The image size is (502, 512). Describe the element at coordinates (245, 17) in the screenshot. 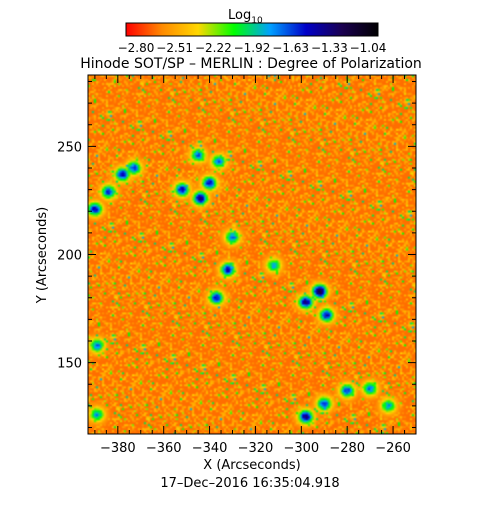

I see `colorbar-label: Log10` at that location.